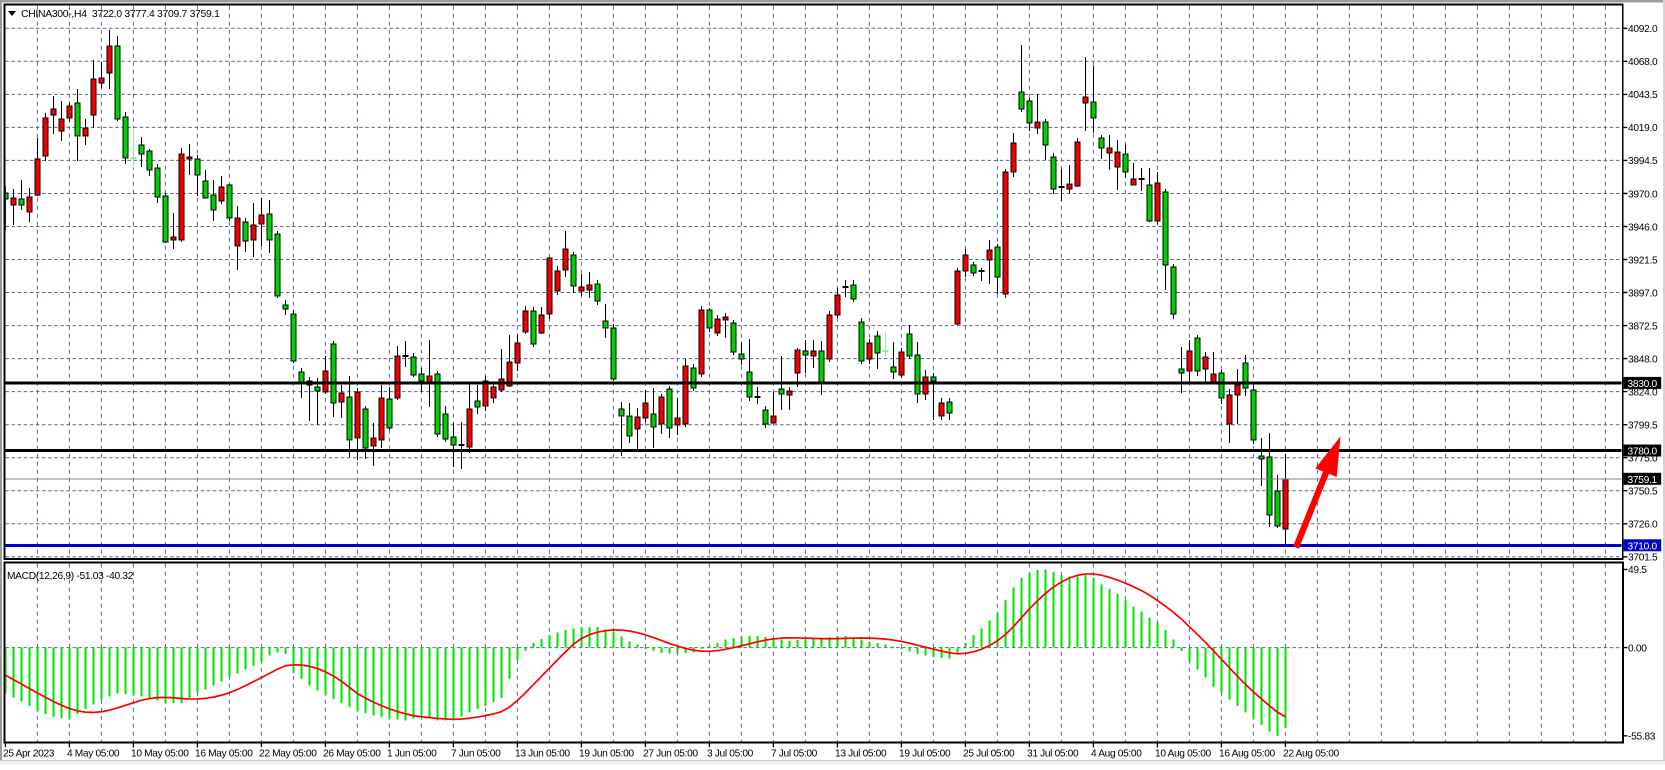 The image size is (1665, 770). Describe the element at coordinates (476, 754) in the screenshot. I see `svg-text: 7 Jun 05:00` at that location.